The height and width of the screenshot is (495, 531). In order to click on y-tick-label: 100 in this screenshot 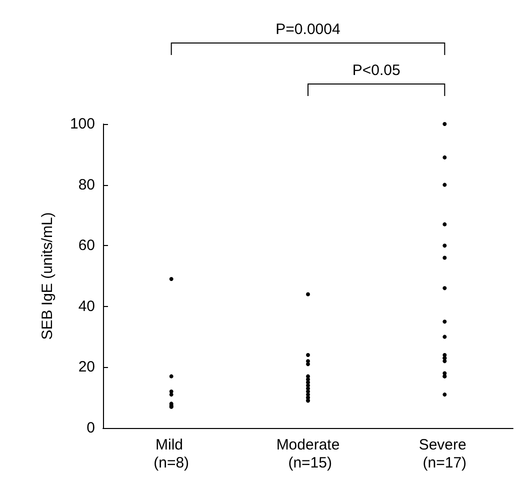, I will do `click(82, 124)`.